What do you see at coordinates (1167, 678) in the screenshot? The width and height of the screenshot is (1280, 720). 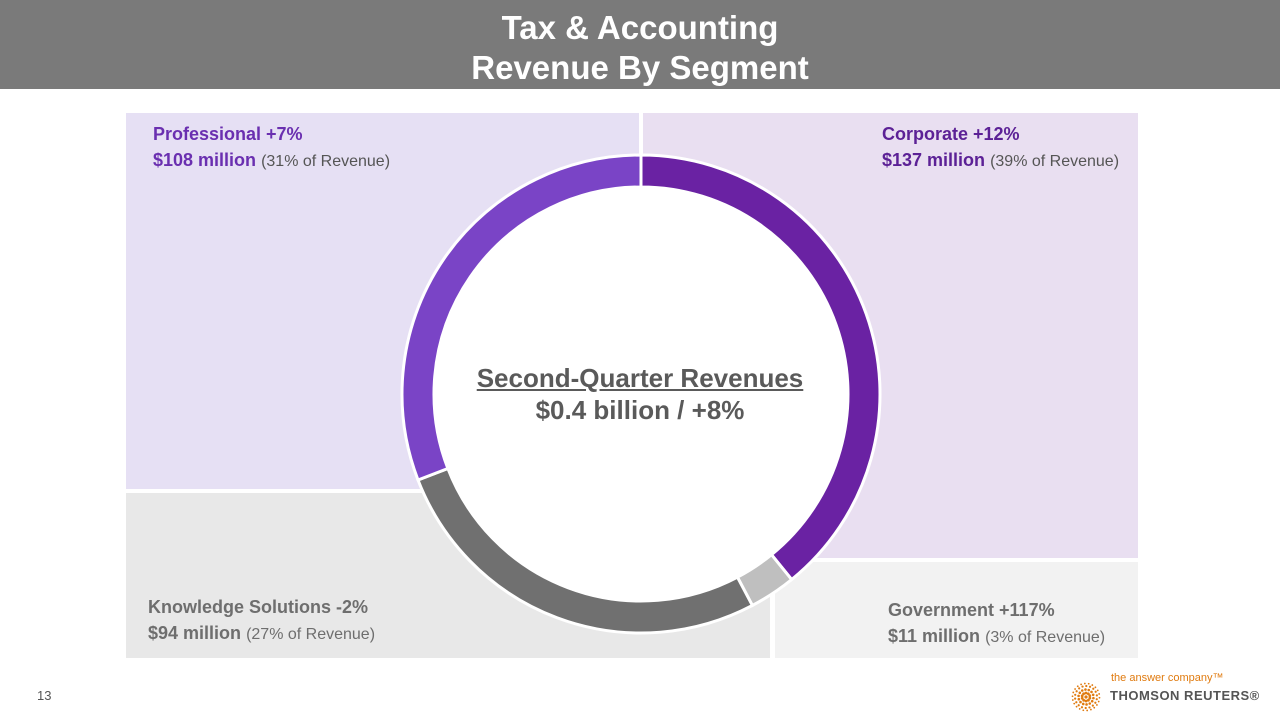 I see `logo-tagline: the answer company™` at bounding box center [1167, 678].